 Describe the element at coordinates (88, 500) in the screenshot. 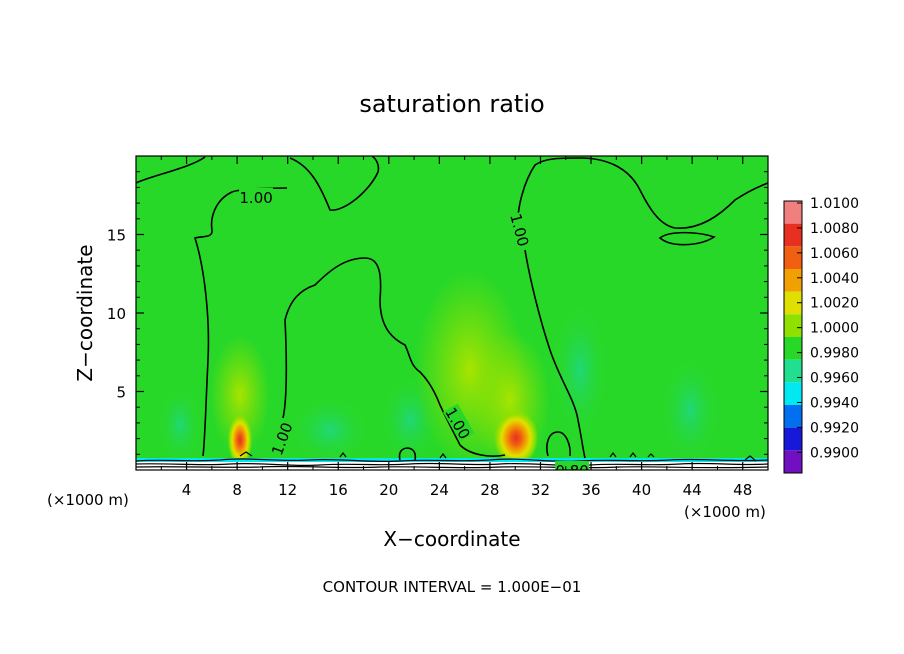

I see `x-unit-left: (×1000 m)` at that location.